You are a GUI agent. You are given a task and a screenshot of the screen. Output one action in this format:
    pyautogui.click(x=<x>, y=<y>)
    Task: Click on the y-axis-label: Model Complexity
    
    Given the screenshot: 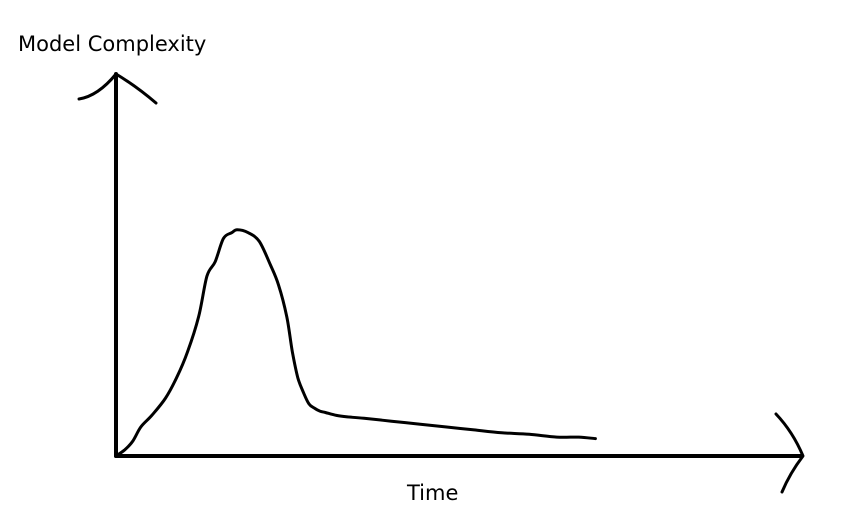 What is the action you would take?
    pyautogui.click(x=112, y=44)
    